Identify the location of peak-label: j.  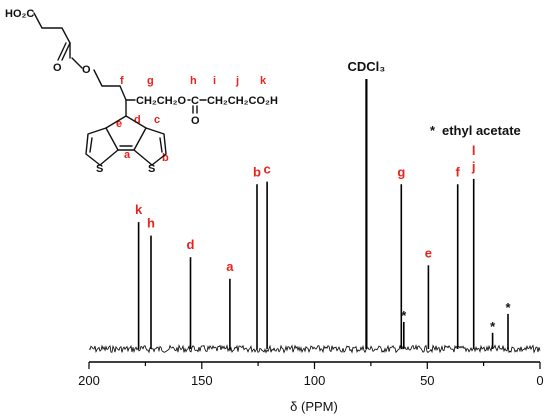
(473, 166).